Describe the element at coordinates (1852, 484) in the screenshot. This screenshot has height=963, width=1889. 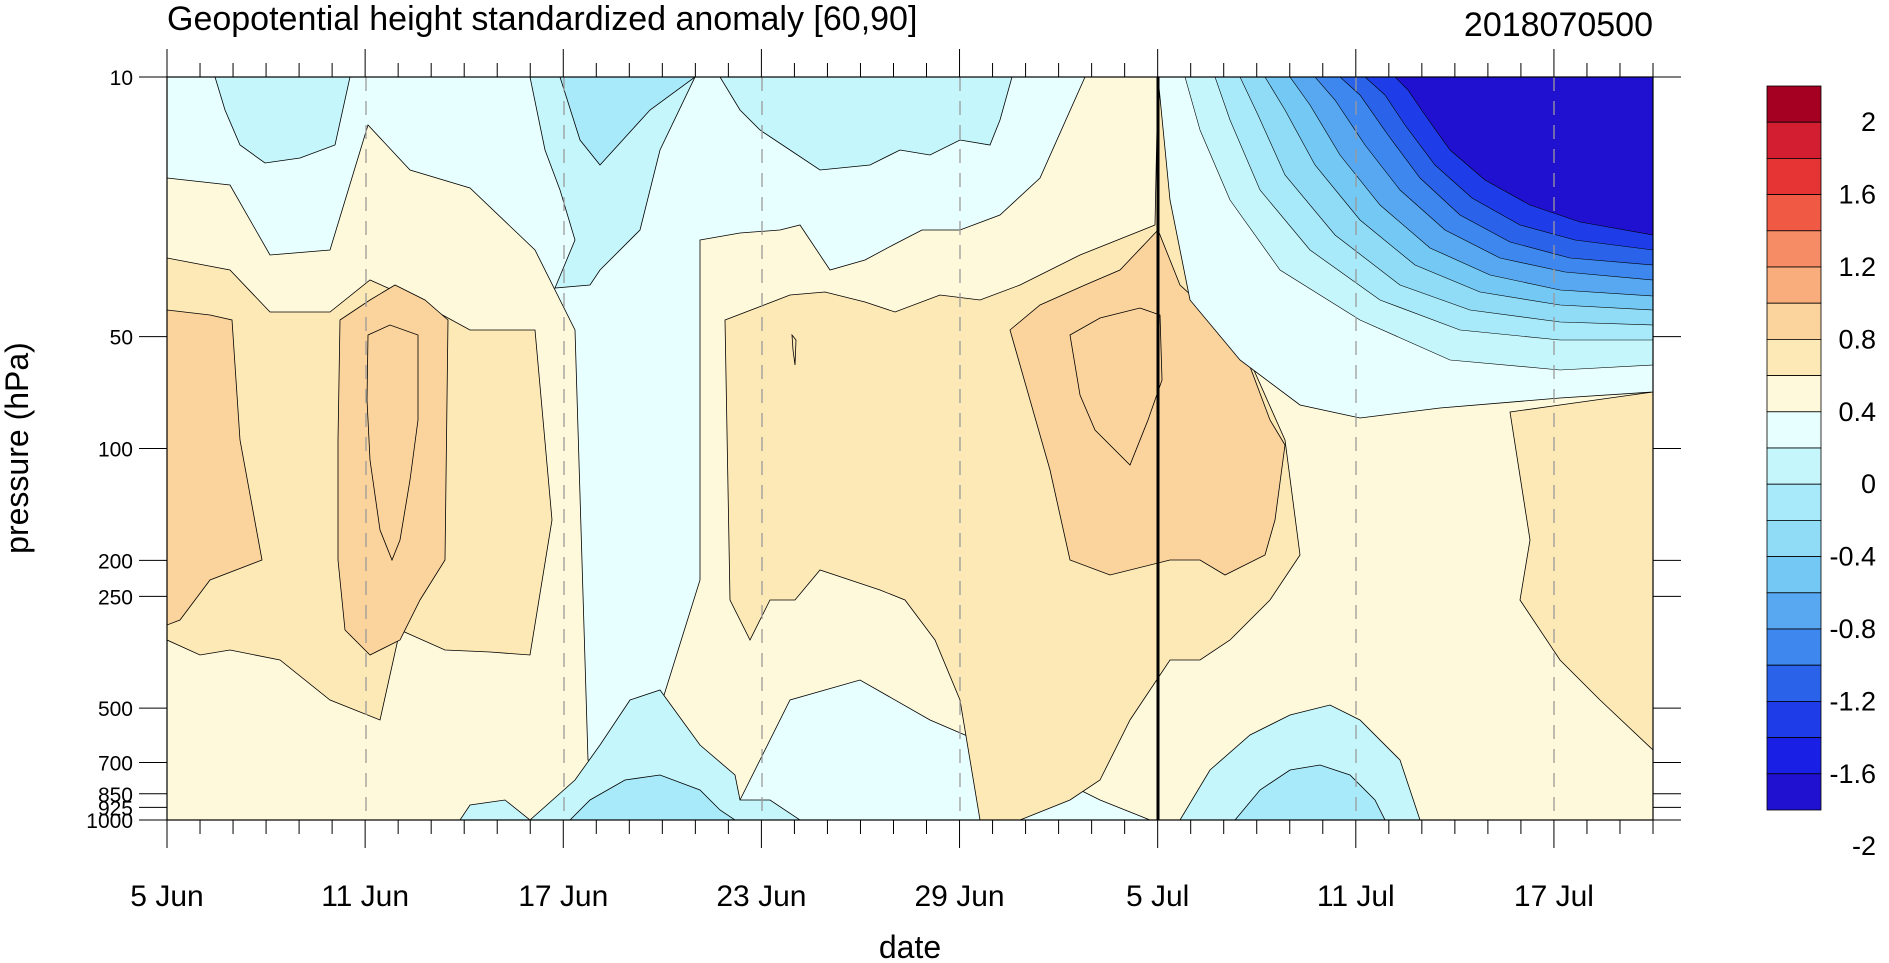
I see `colorbar-labels: 2 1.6 1.2 0.8 0.4 0 -0.4 -0.8 -1.2 -1.6 -2` at that location.